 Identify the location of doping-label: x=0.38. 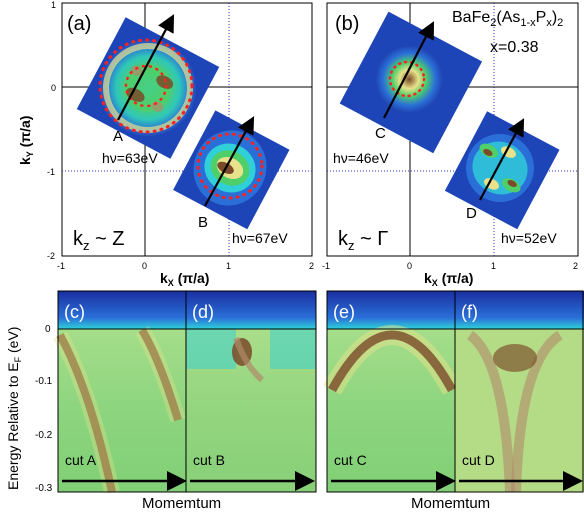
(514, 47).